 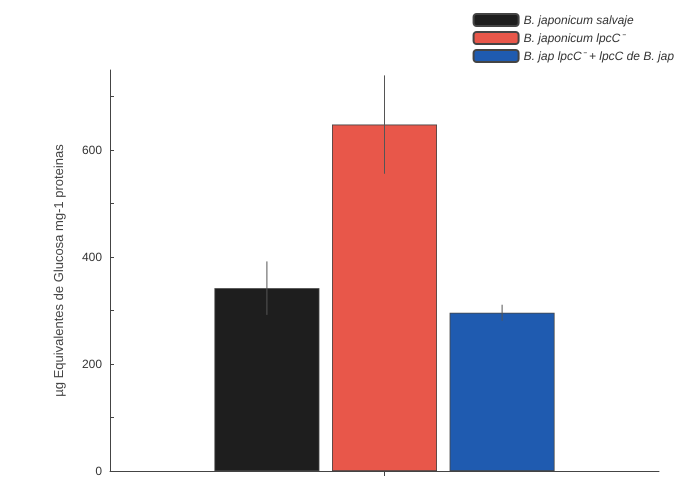 I want to click on legend-label: B. jap lpcC⁻ + lpcC de B. jap, so click(x=599, y=56).